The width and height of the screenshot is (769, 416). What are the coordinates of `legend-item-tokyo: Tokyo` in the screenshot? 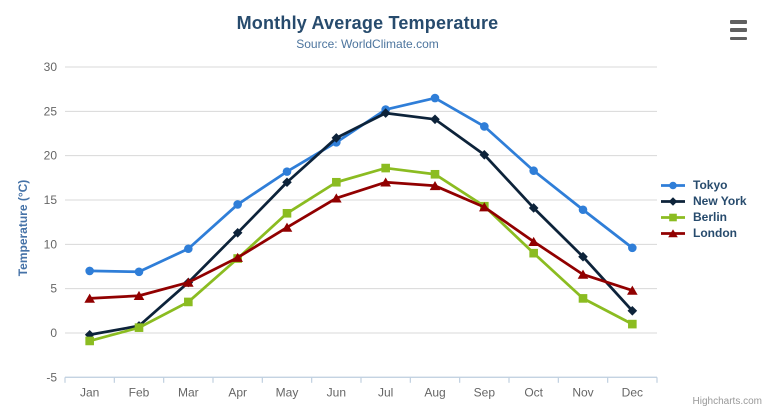 It's located at (703, 185).